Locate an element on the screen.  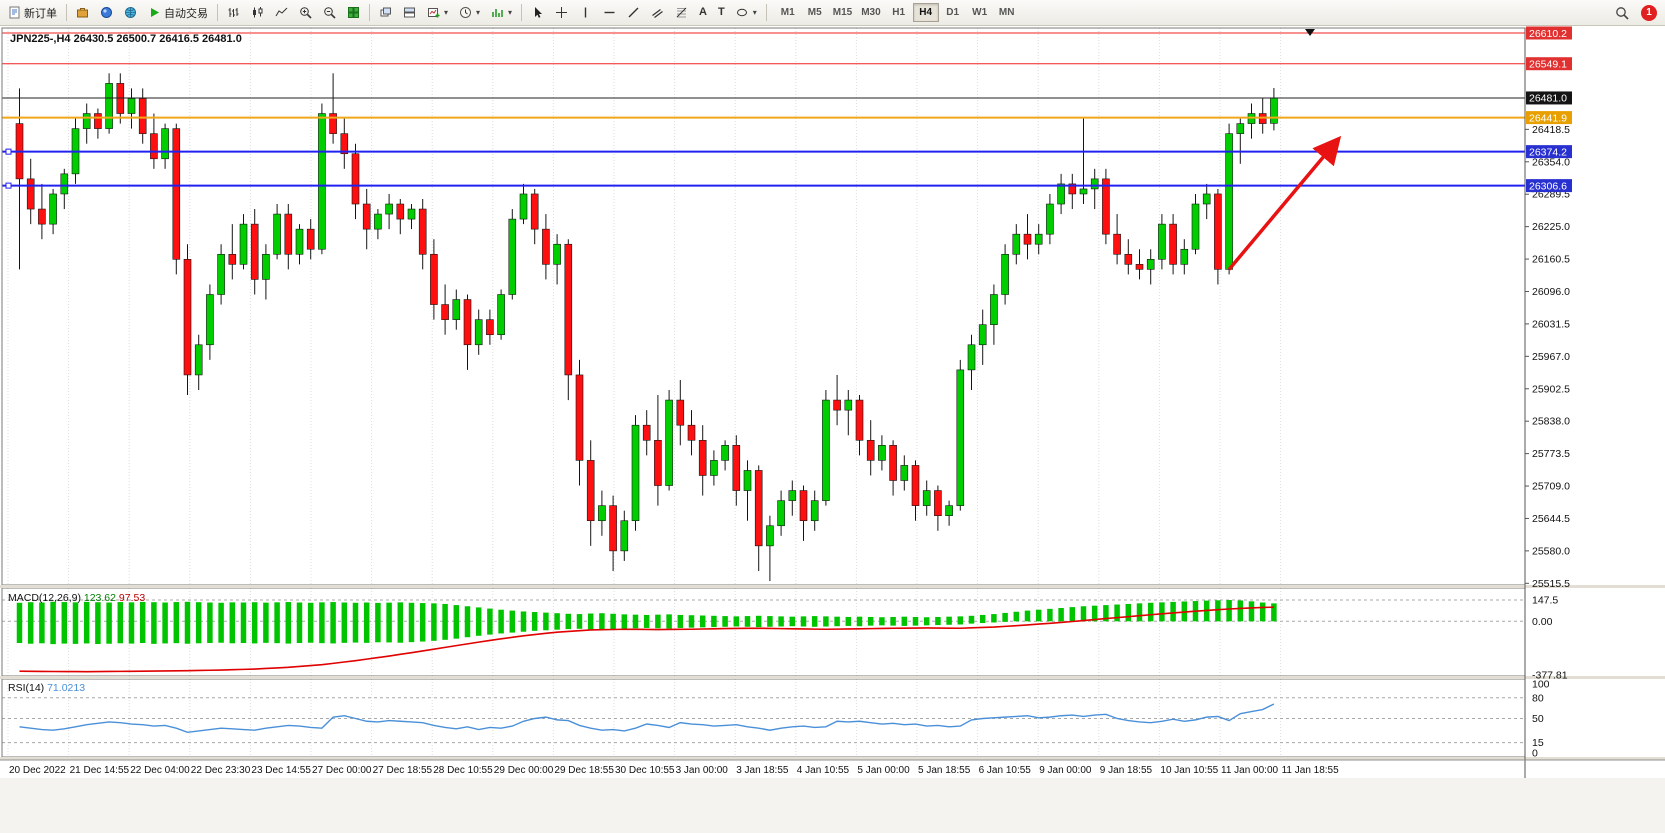
trend-arrow-annotation is located at coordinates (1284, 203).